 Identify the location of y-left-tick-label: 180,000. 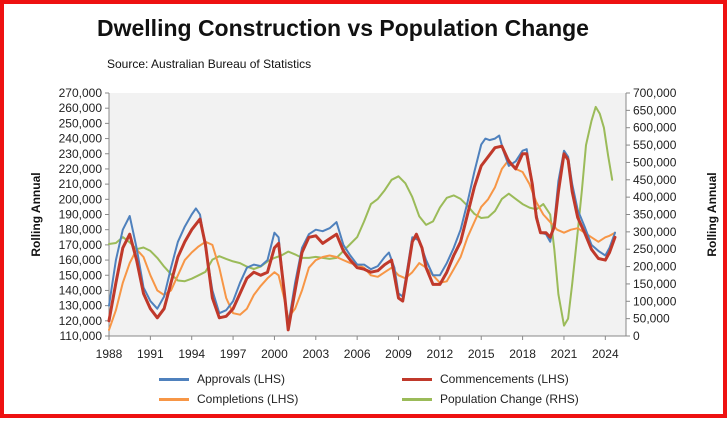
(81, 230).